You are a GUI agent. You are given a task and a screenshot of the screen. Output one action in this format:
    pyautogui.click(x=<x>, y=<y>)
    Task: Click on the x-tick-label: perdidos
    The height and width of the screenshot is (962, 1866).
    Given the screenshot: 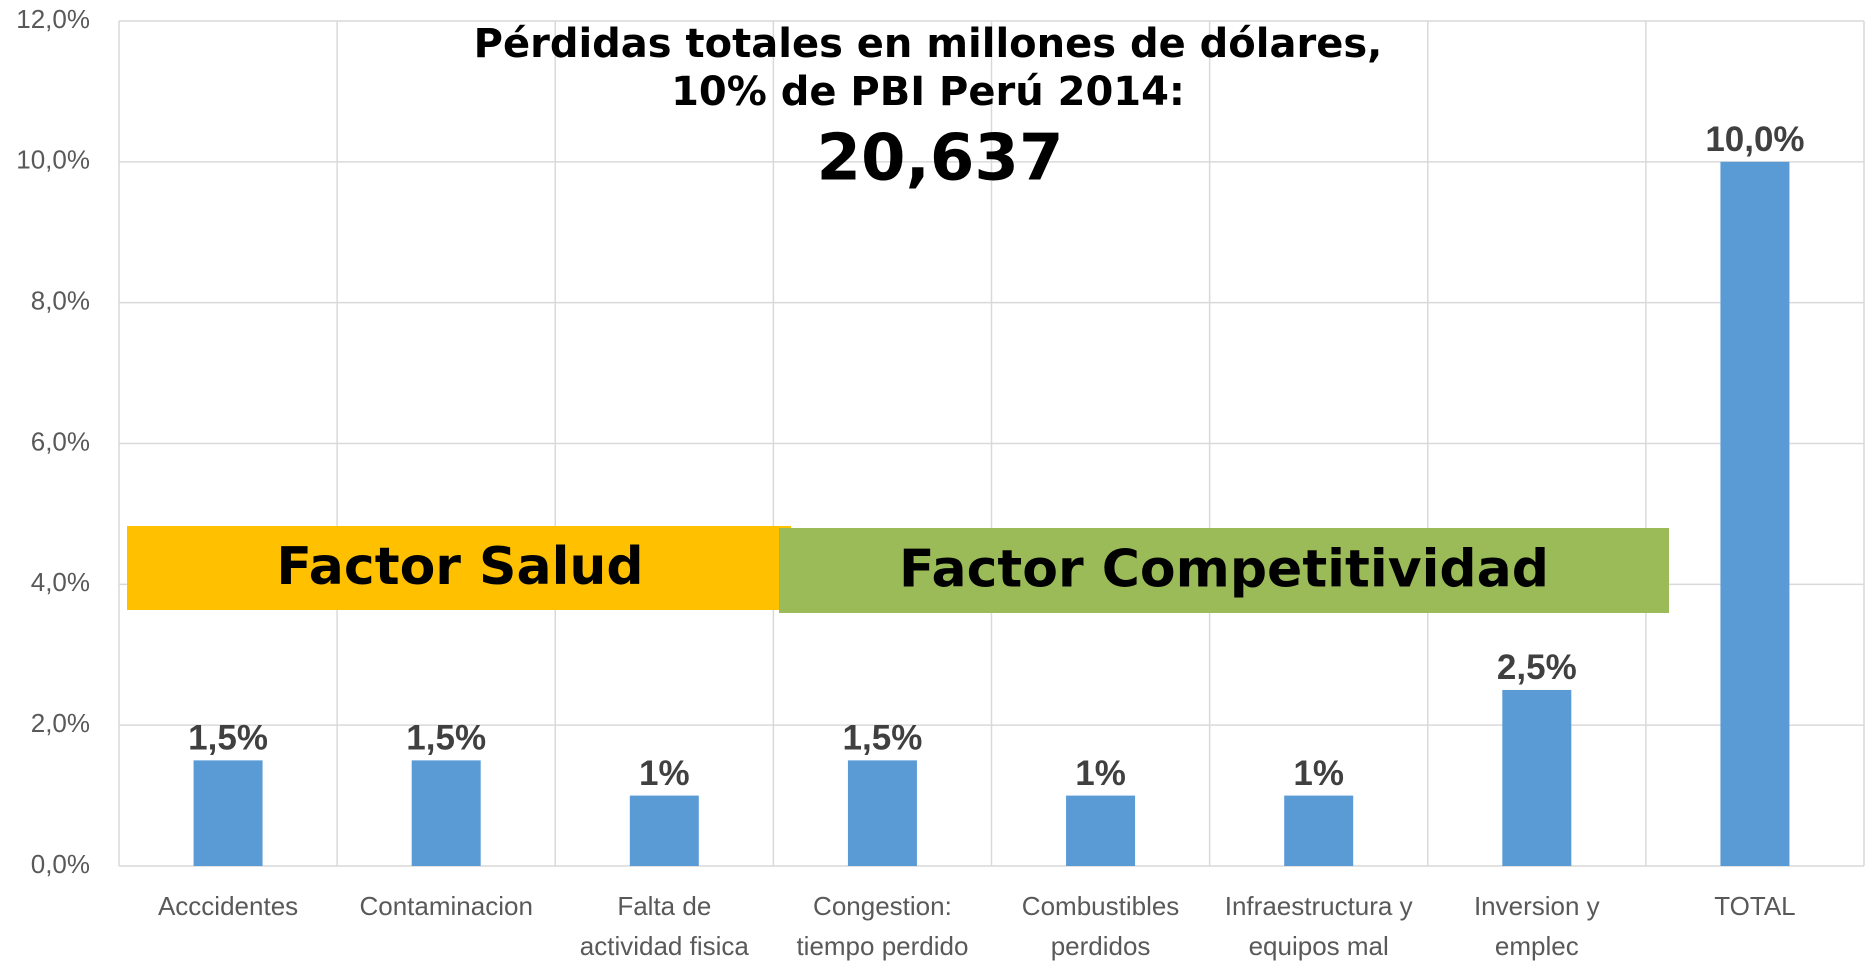 What is the action you would take?
    pyautogui.click(x=1101, y=946)
    